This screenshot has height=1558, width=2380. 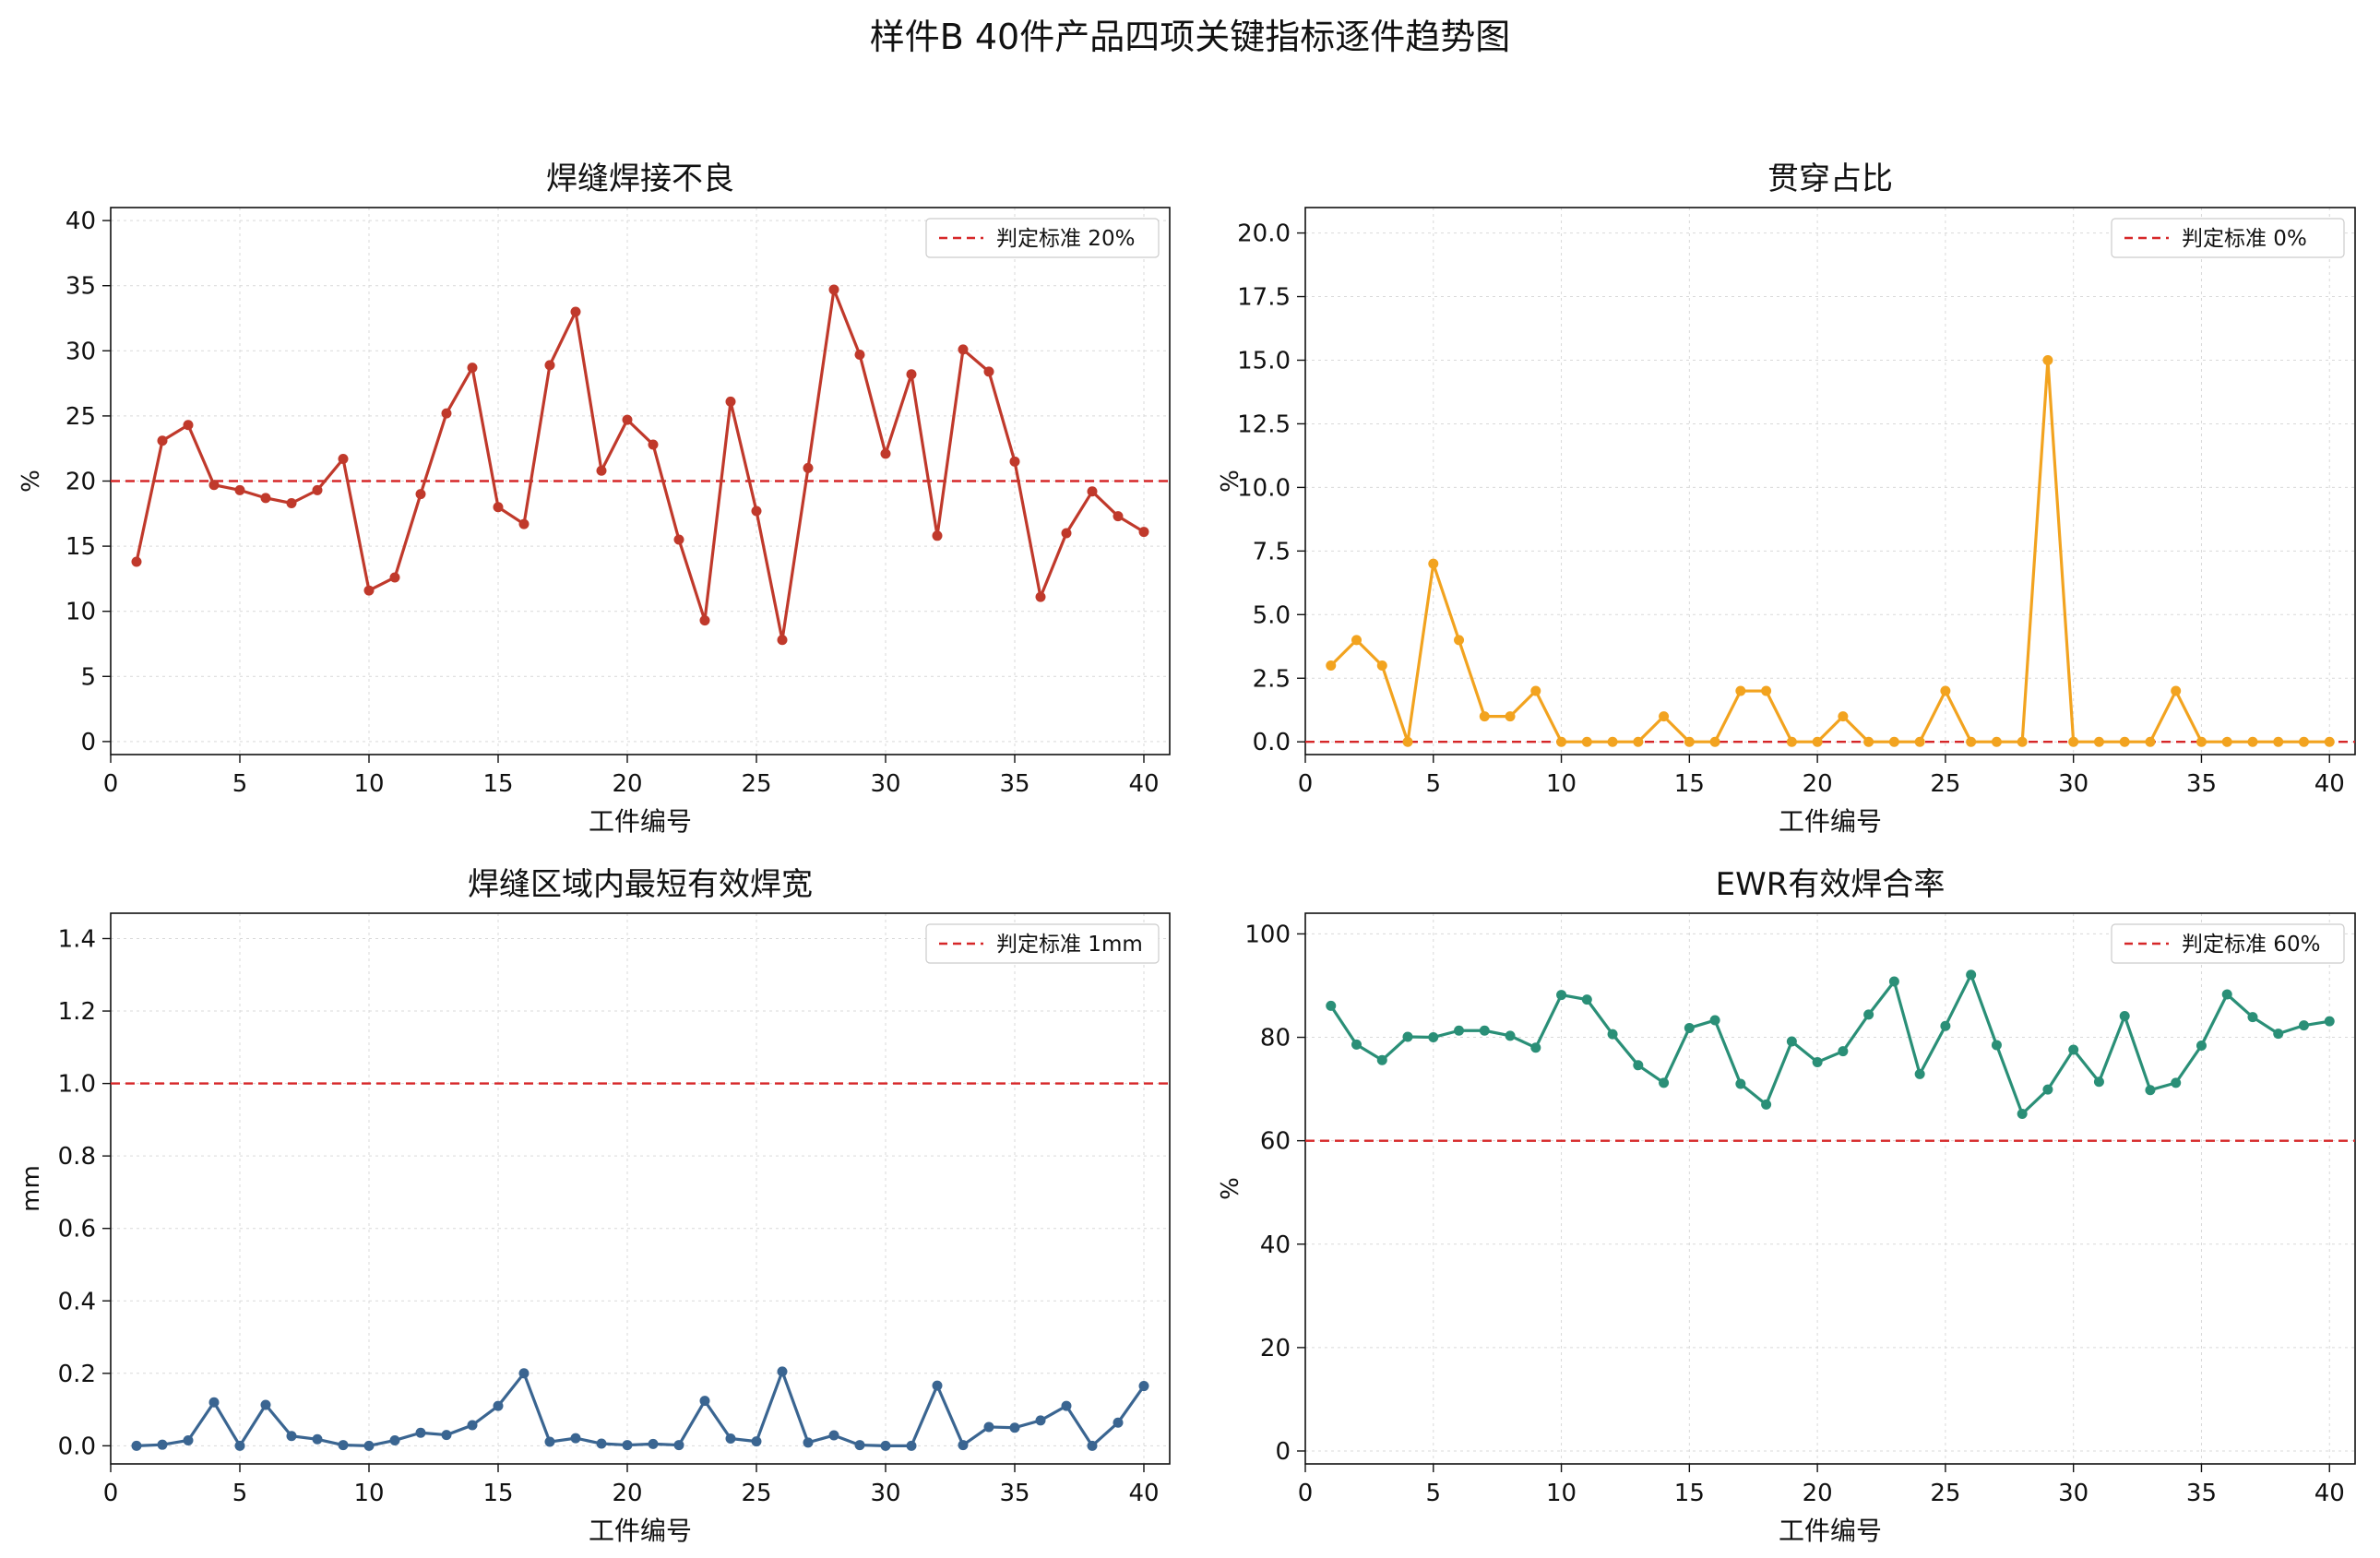 What do you see at coordinates (1945, 1493) in the screenshot?
I see `x-tick-label: 25` at bounding box center [1945, 1493].